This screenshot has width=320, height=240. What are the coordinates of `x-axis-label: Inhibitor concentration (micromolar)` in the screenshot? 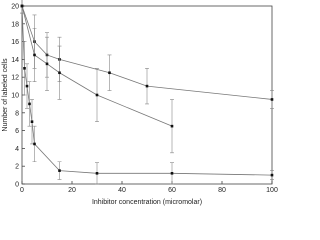 It's located at (147, 202).